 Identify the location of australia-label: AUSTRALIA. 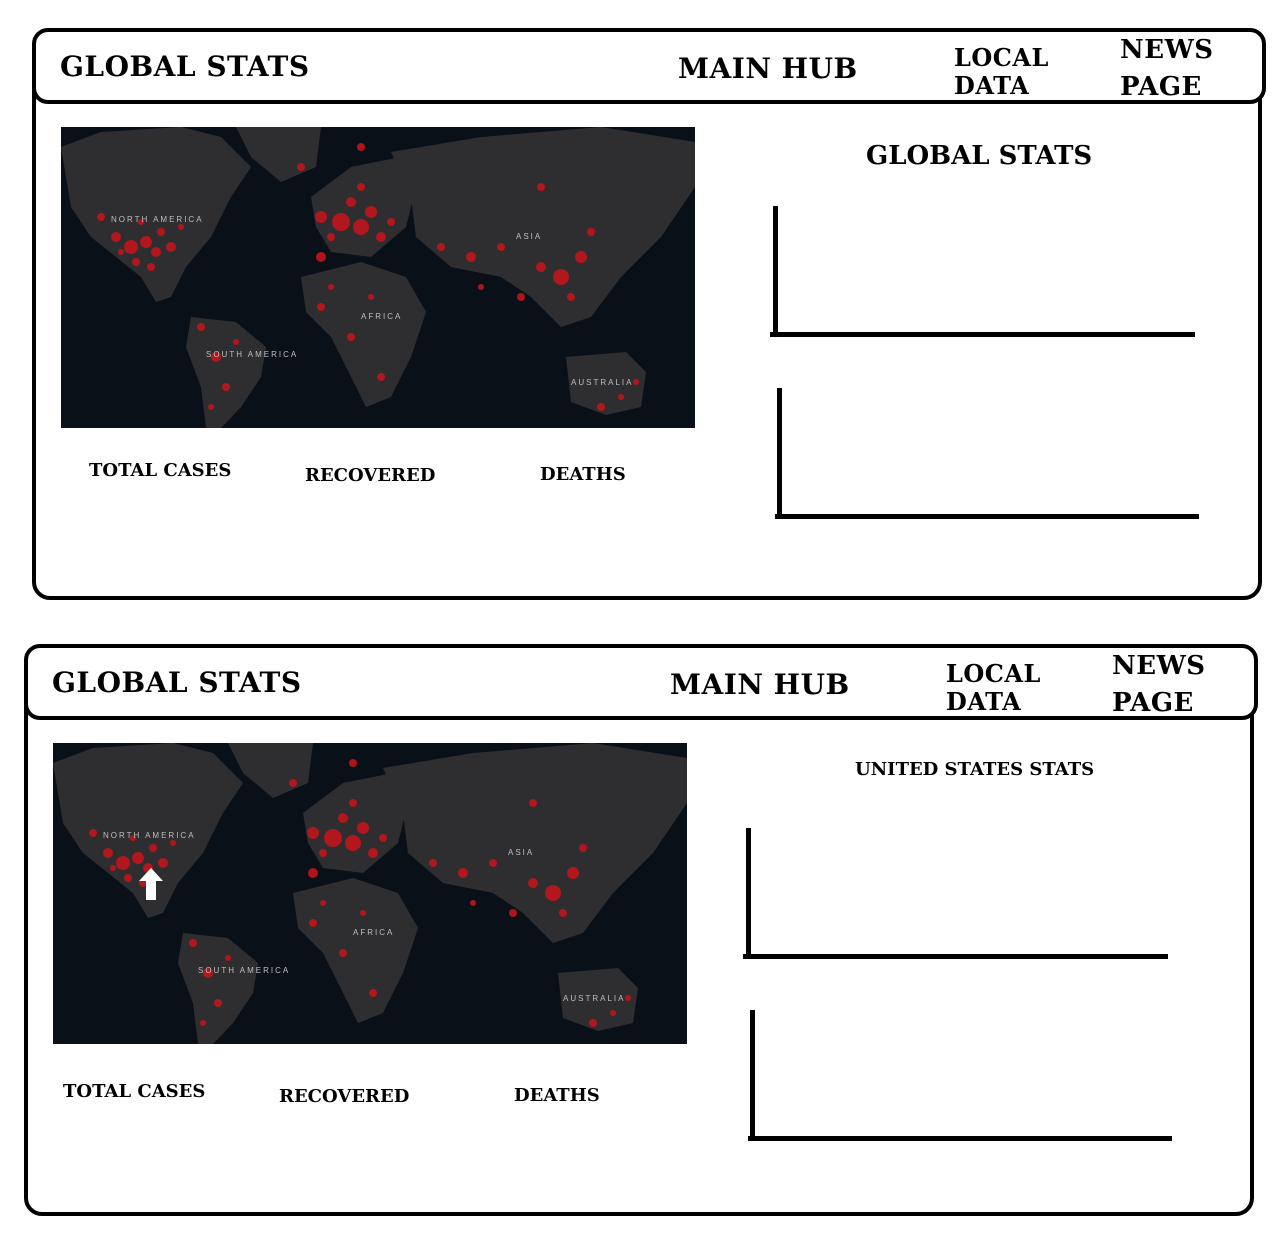
(602, 382).